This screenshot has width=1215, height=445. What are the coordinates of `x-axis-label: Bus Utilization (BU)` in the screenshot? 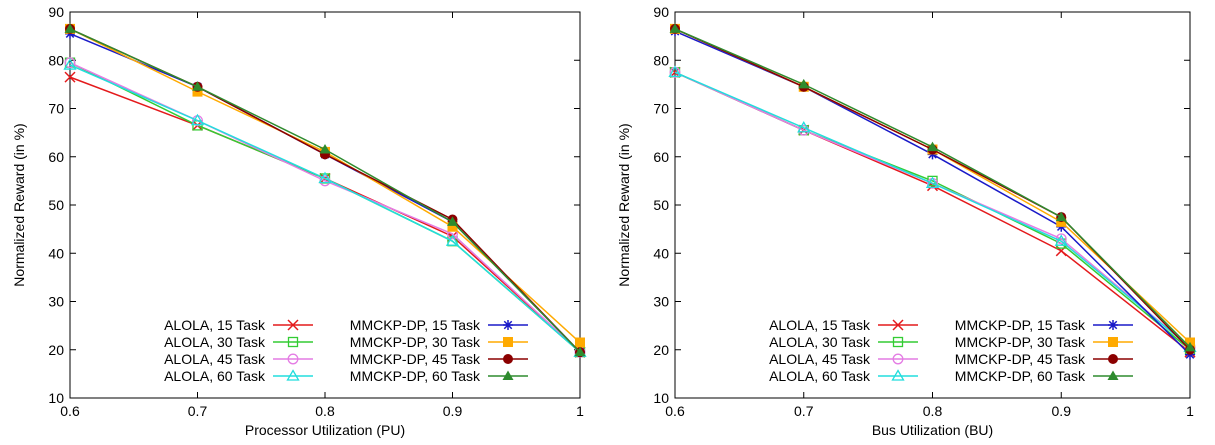 It's located at (932, 430).